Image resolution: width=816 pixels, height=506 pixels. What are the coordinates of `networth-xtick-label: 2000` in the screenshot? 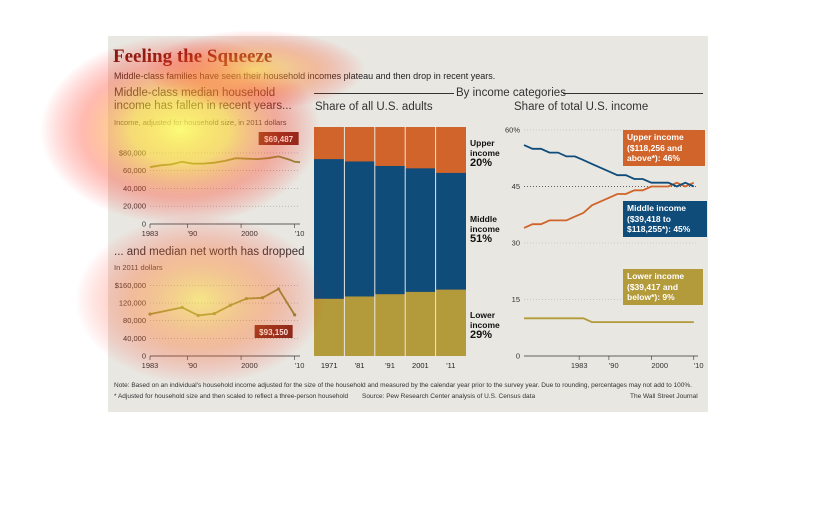 It's located at (249, 365).